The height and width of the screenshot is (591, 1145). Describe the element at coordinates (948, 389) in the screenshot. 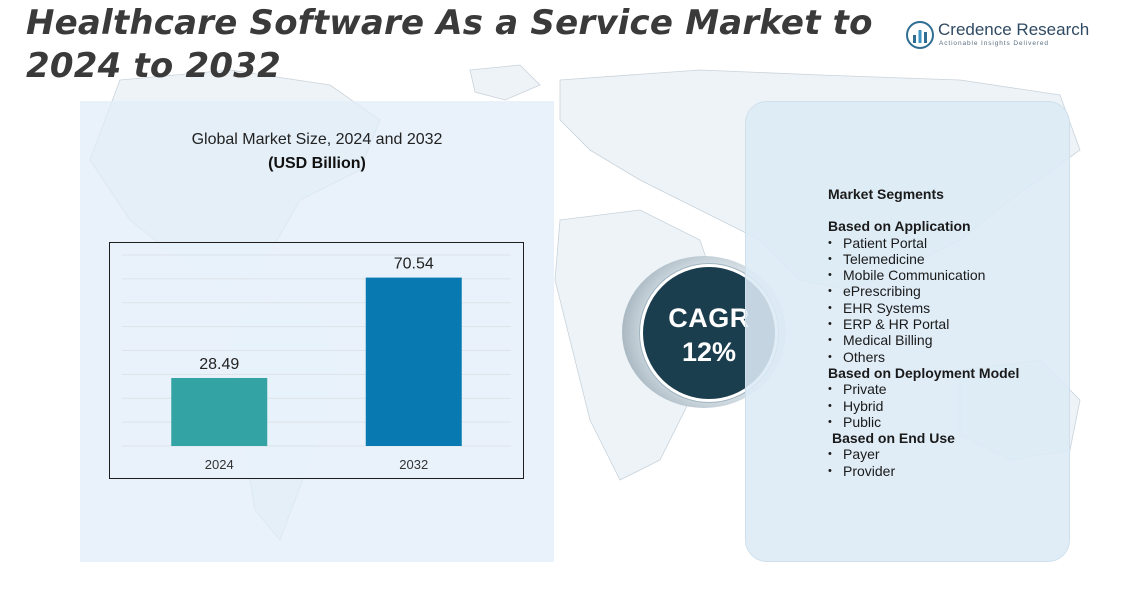

I see `segment-item: Private` at that location.